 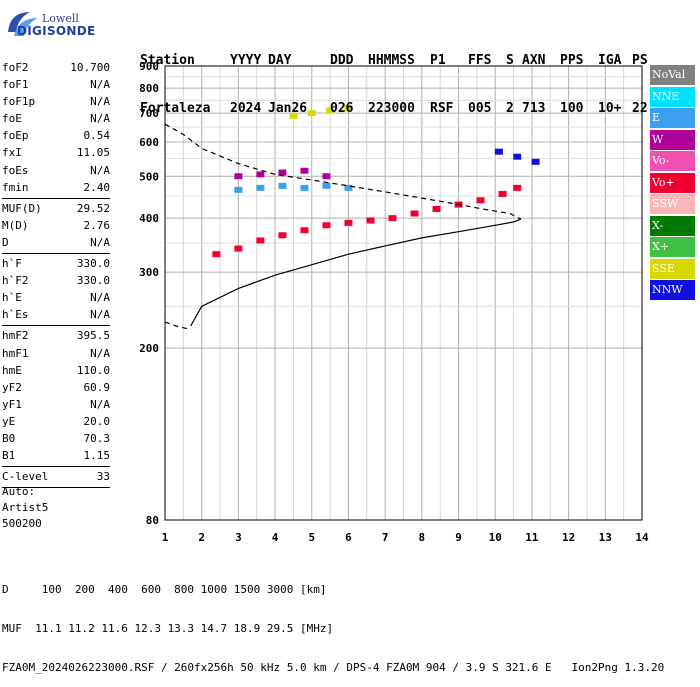 What do you see at coordinates (342, 60) in the screenshot?
I see `header-label: DDD` at bounding box center [342, 60].